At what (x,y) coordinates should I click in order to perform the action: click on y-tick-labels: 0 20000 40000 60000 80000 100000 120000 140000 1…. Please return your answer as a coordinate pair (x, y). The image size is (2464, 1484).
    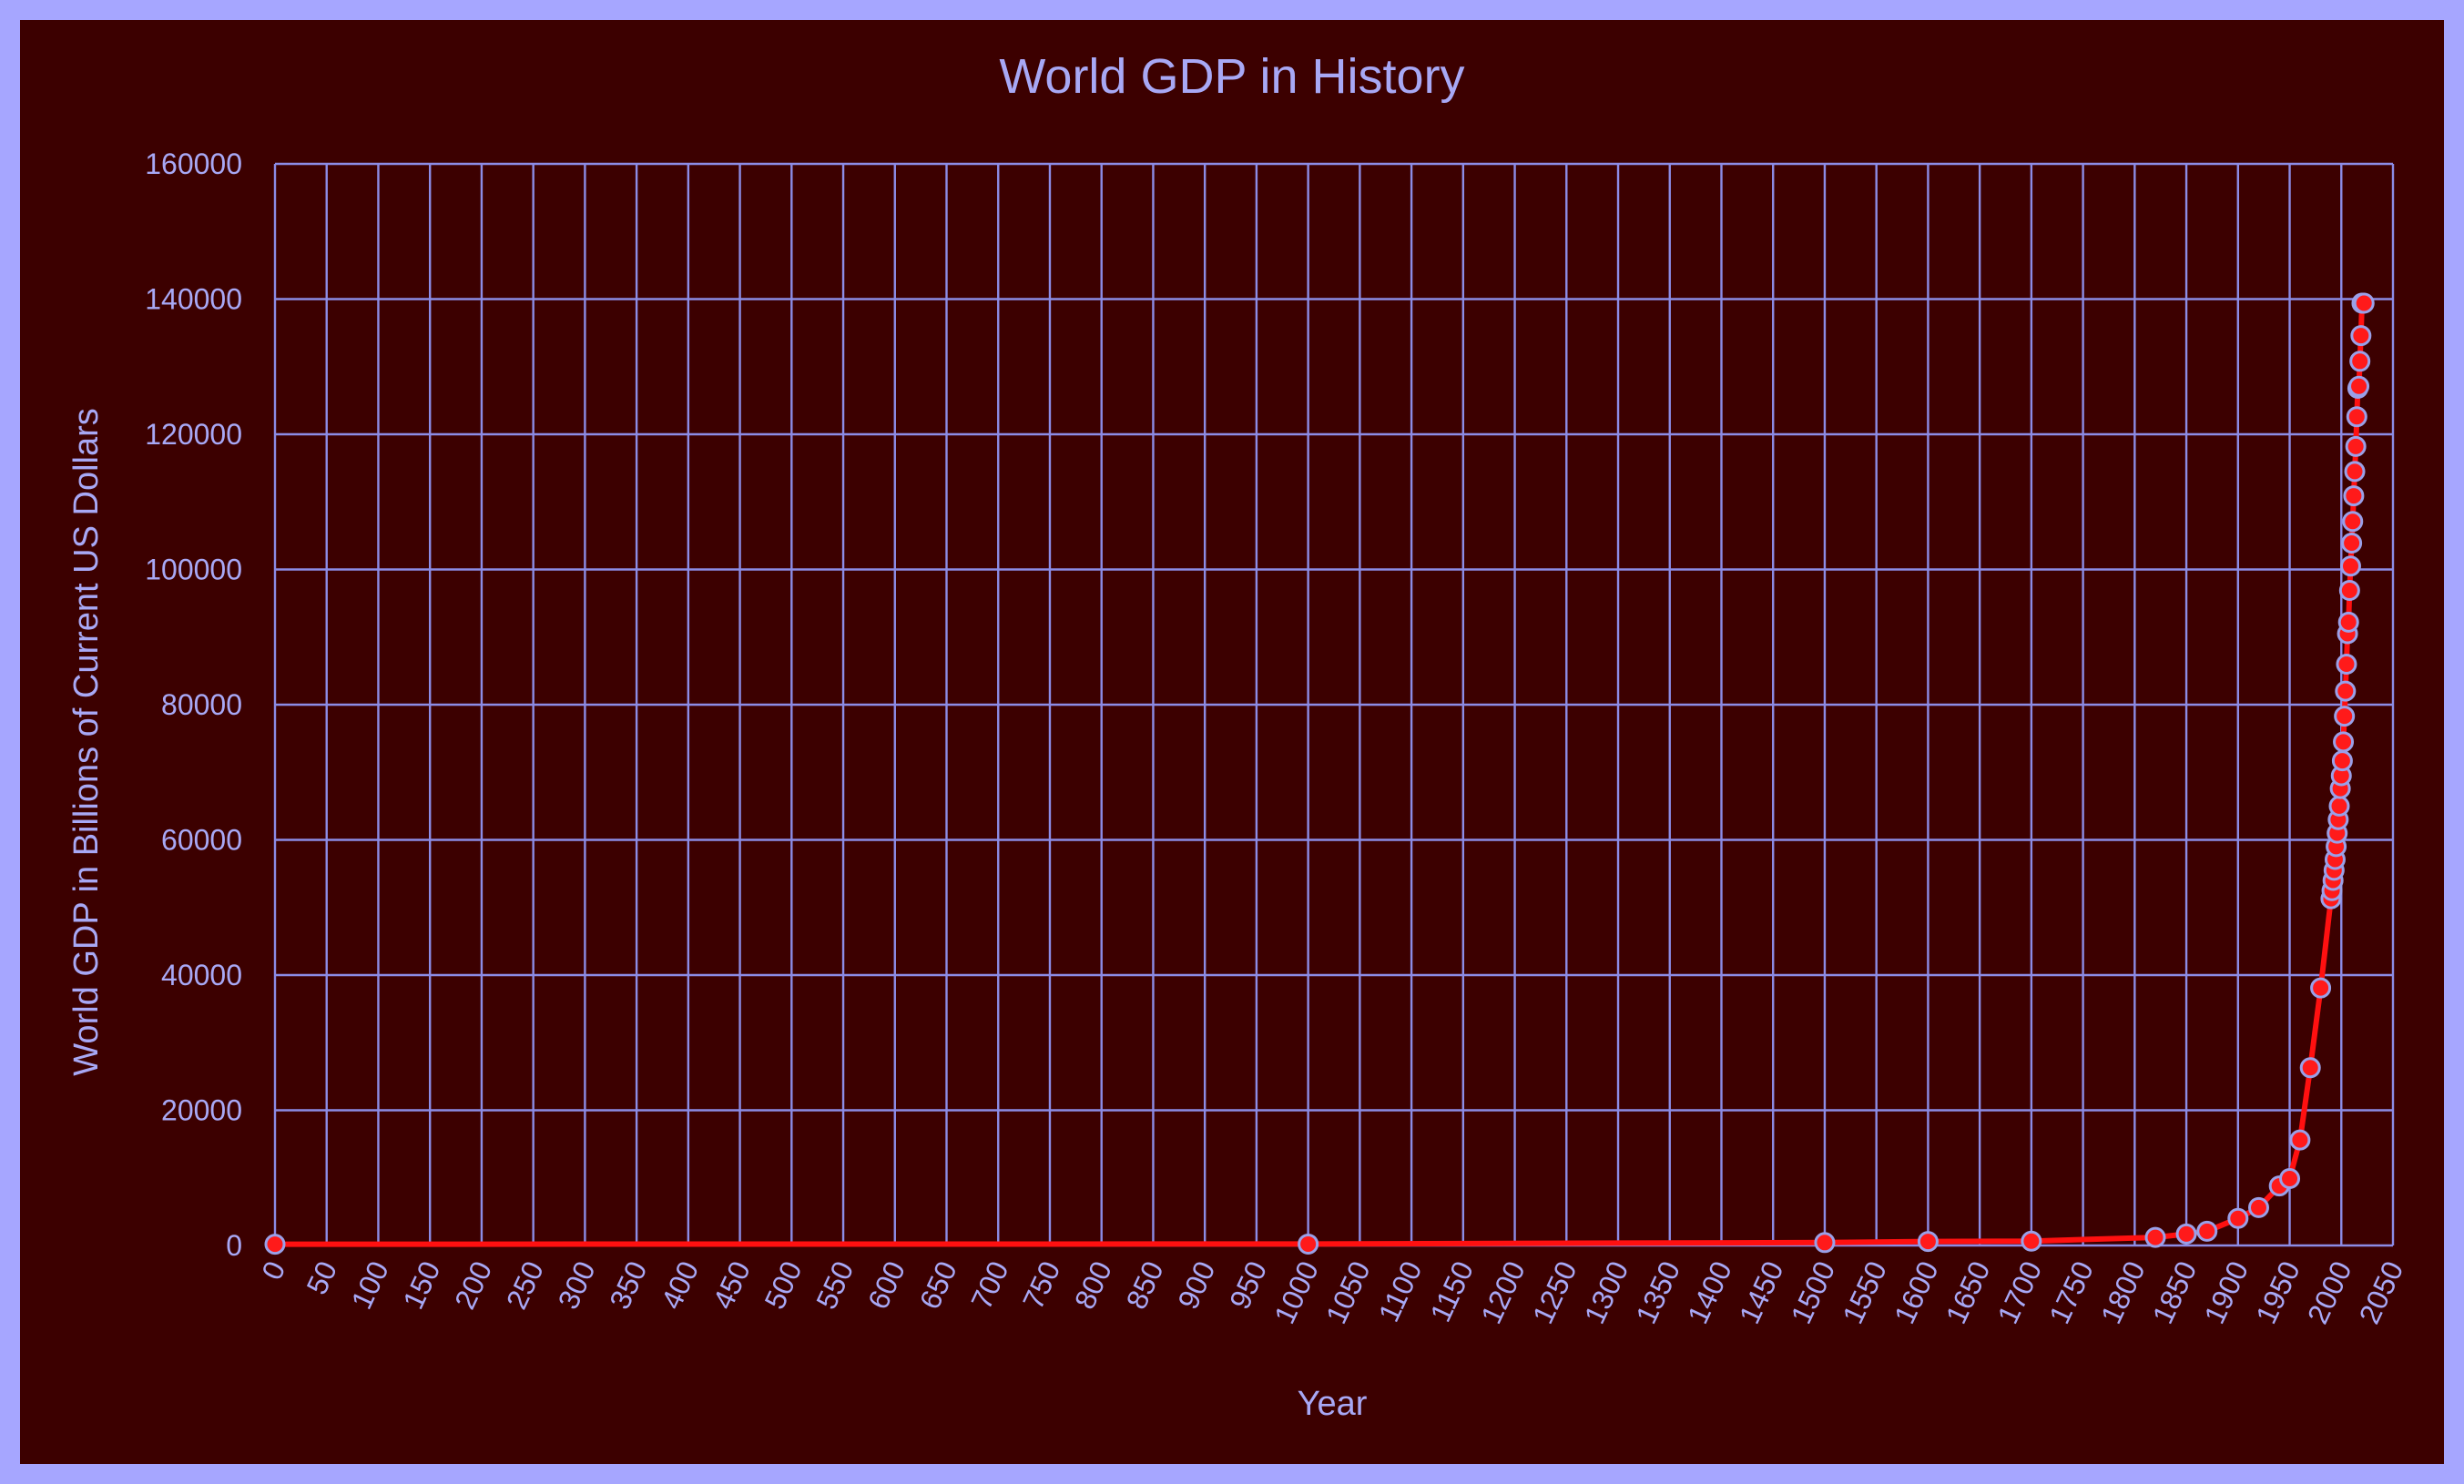
    Looking at the image, I should click on (193, 704).